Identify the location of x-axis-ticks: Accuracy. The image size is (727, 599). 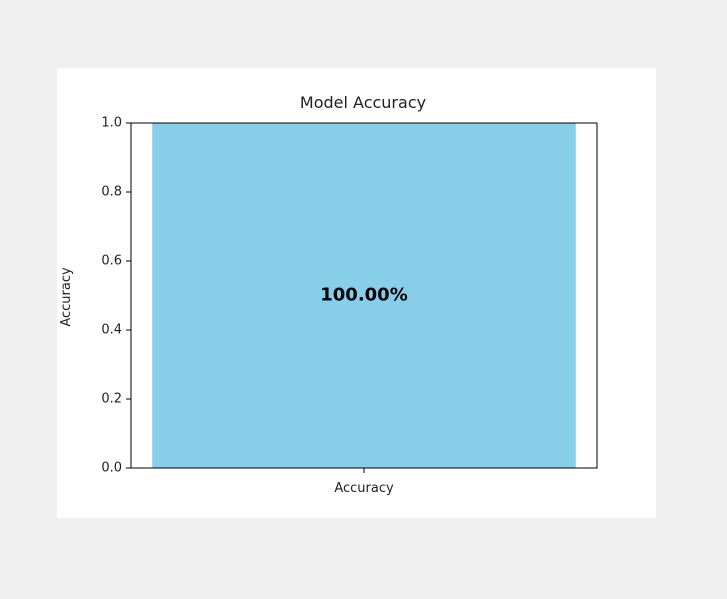
(364, 482).